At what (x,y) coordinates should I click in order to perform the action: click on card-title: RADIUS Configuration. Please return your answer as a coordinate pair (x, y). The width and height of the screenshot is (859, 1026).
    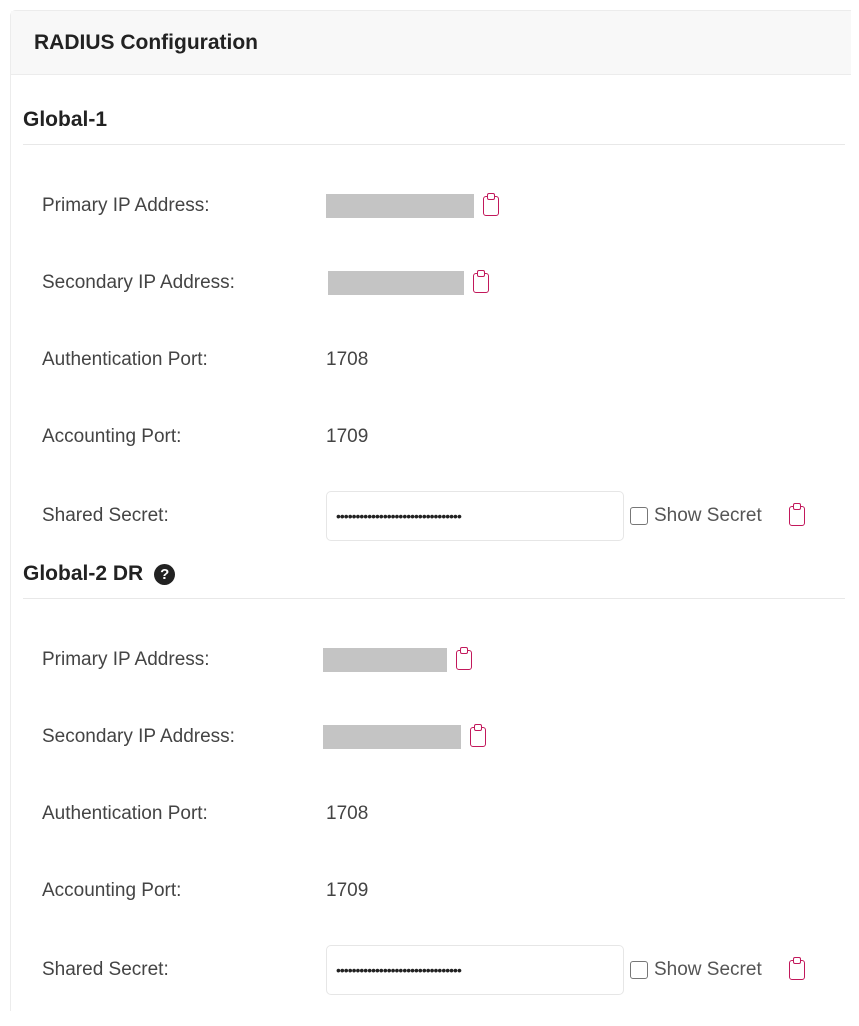
    Looking at the image, I should click on (431, 43).